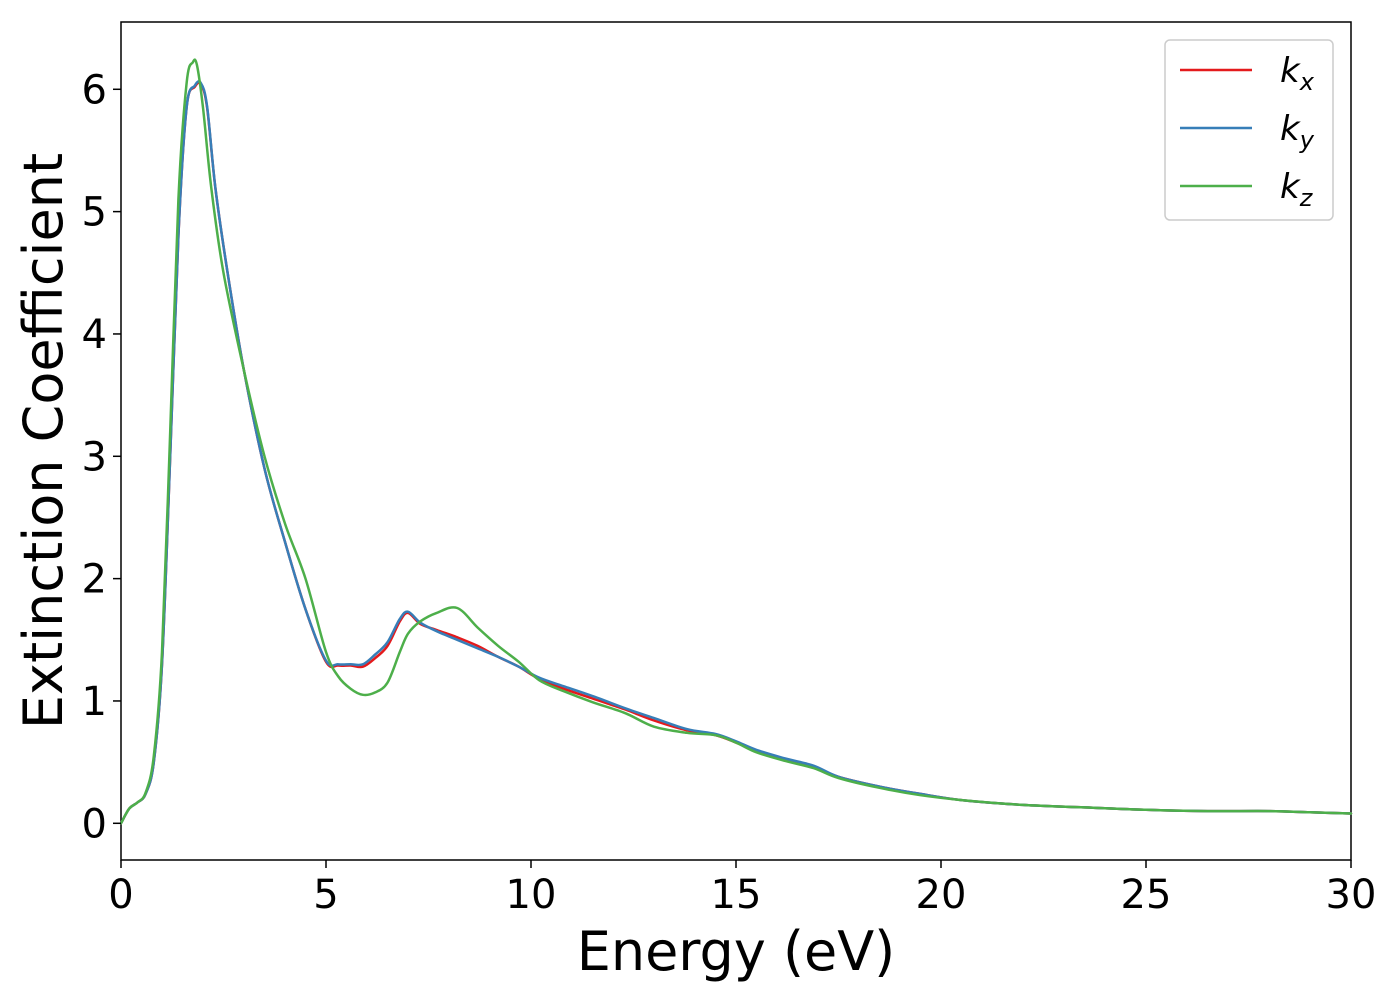 The height and width of the screenshot is (1000, 1400). Describe the element at coordinates (94, 580) in the screenshot. I see `y-tick-label: 2` at that location.